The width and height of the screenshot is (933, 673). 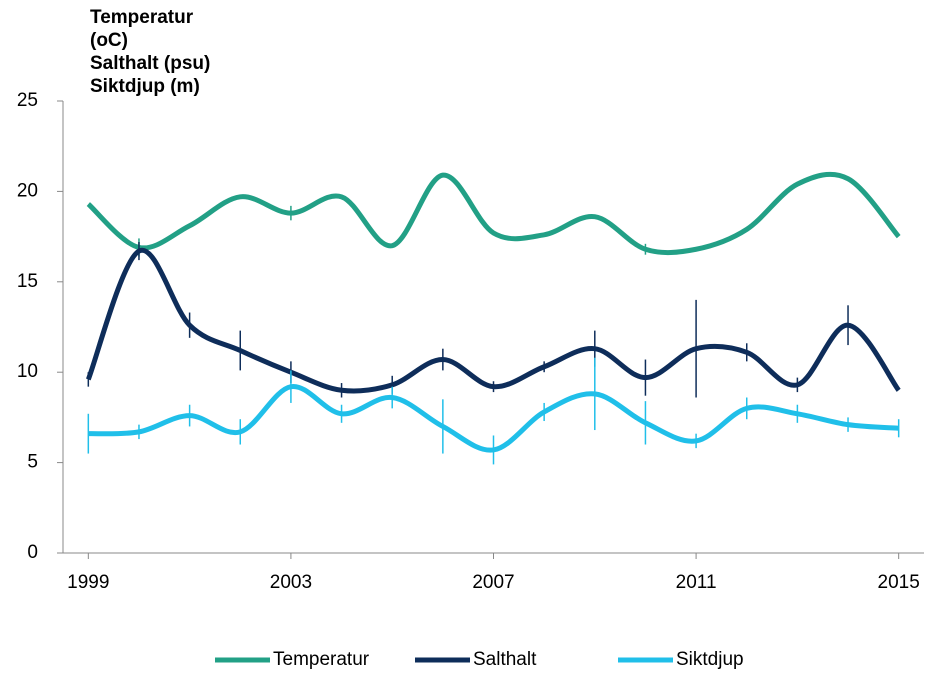 I want to click on y-tick-label: 10, so click(x=27, y=371).